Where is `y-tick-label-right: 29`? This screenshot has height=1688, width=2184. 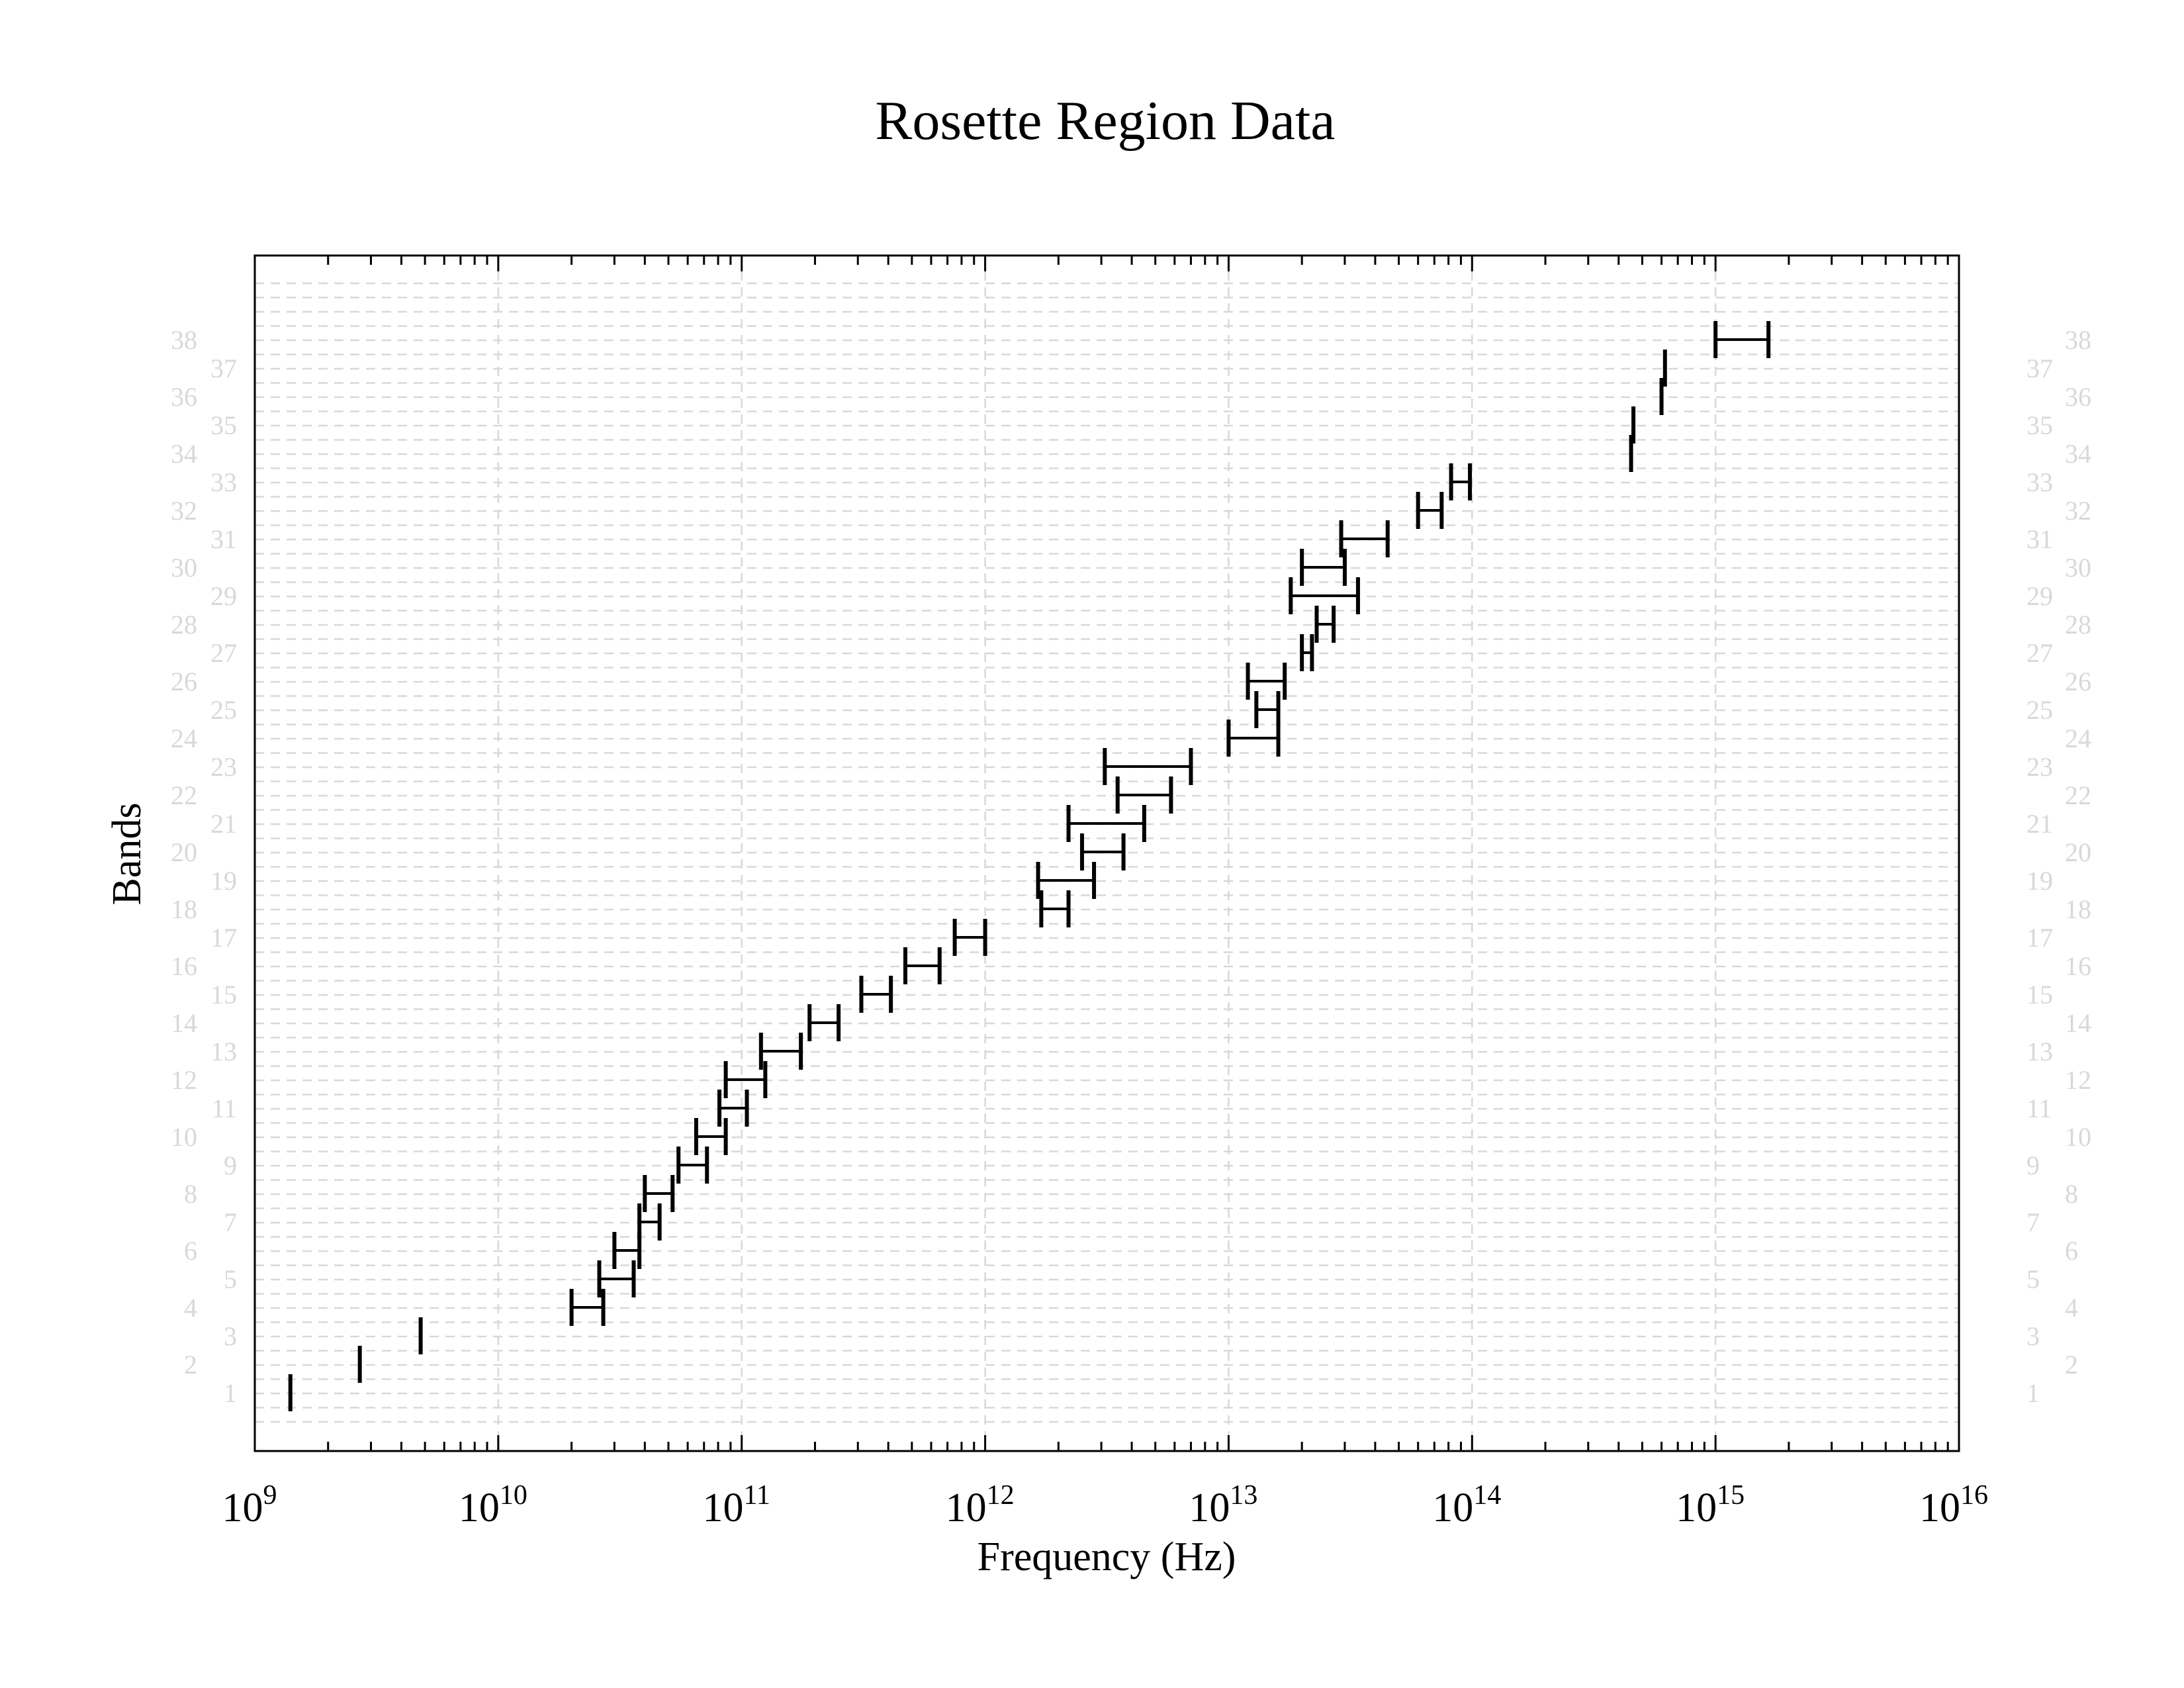 y-tick-label-right: 29 is located at coordinates (2039, 596).